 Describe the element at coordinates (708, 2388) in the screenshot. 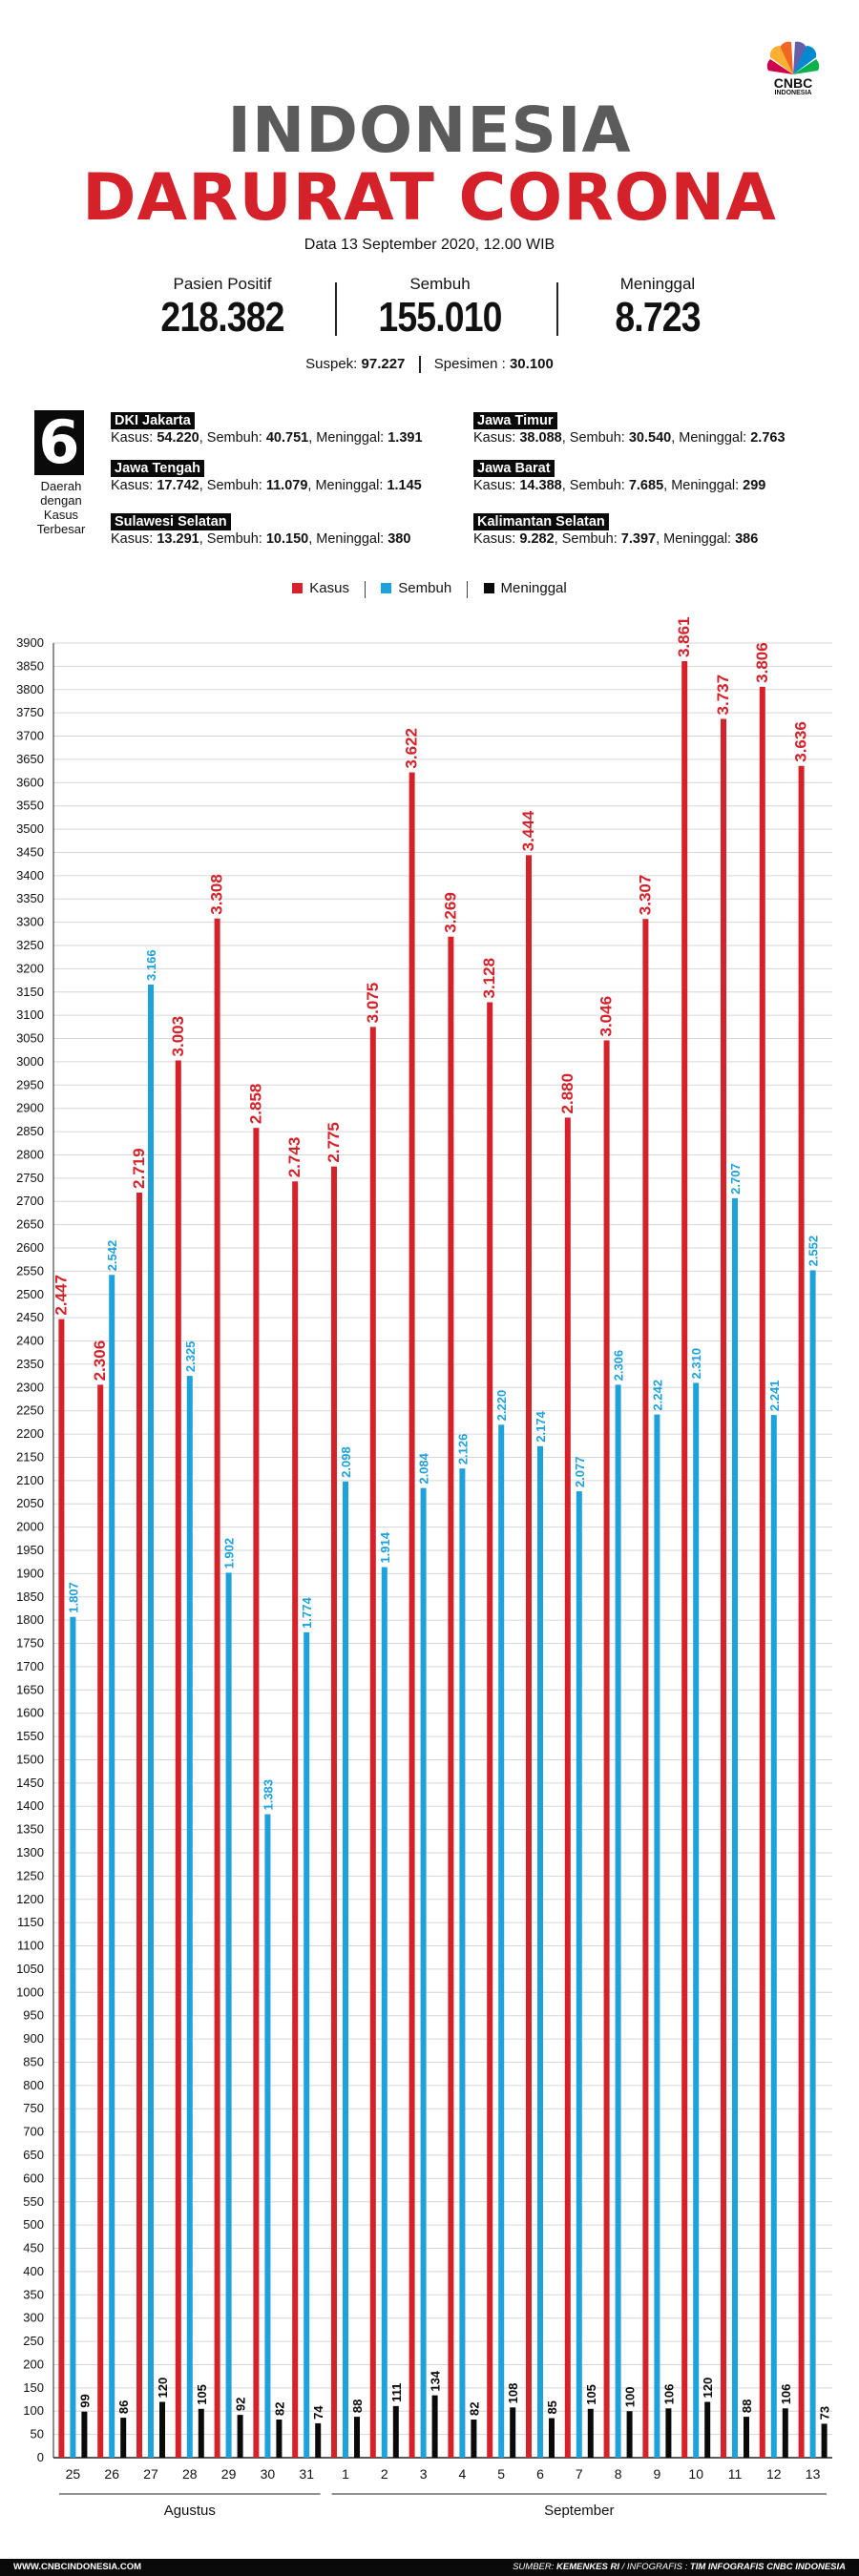

I see `data-label-meninggal: 120` at that location.